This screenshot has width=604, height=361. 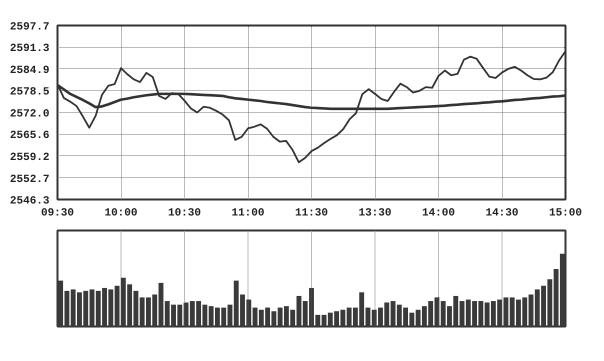 What do you see at coordinates (565, 214) in the screenshot?
I see `x-tick-label: 15:00` at bounding box center [565, 214].